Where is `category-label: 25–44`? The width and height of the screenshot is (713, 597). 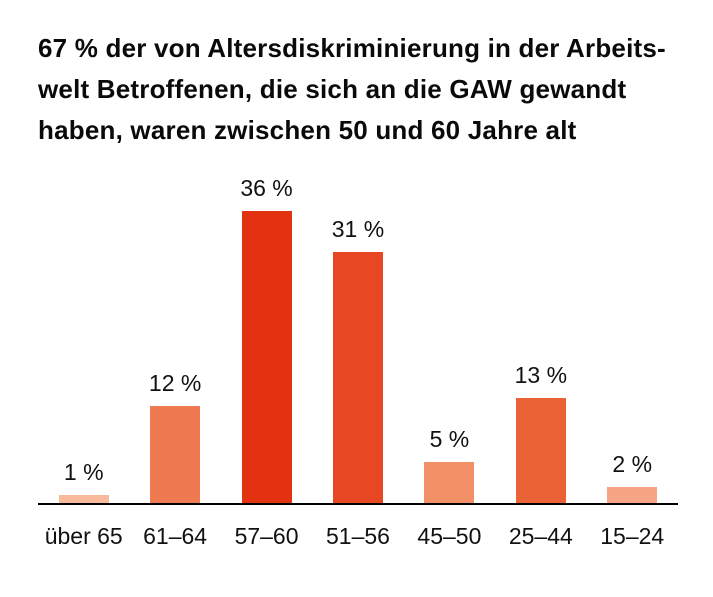
category-label: 25–44 is located at coordinates (540, 536).